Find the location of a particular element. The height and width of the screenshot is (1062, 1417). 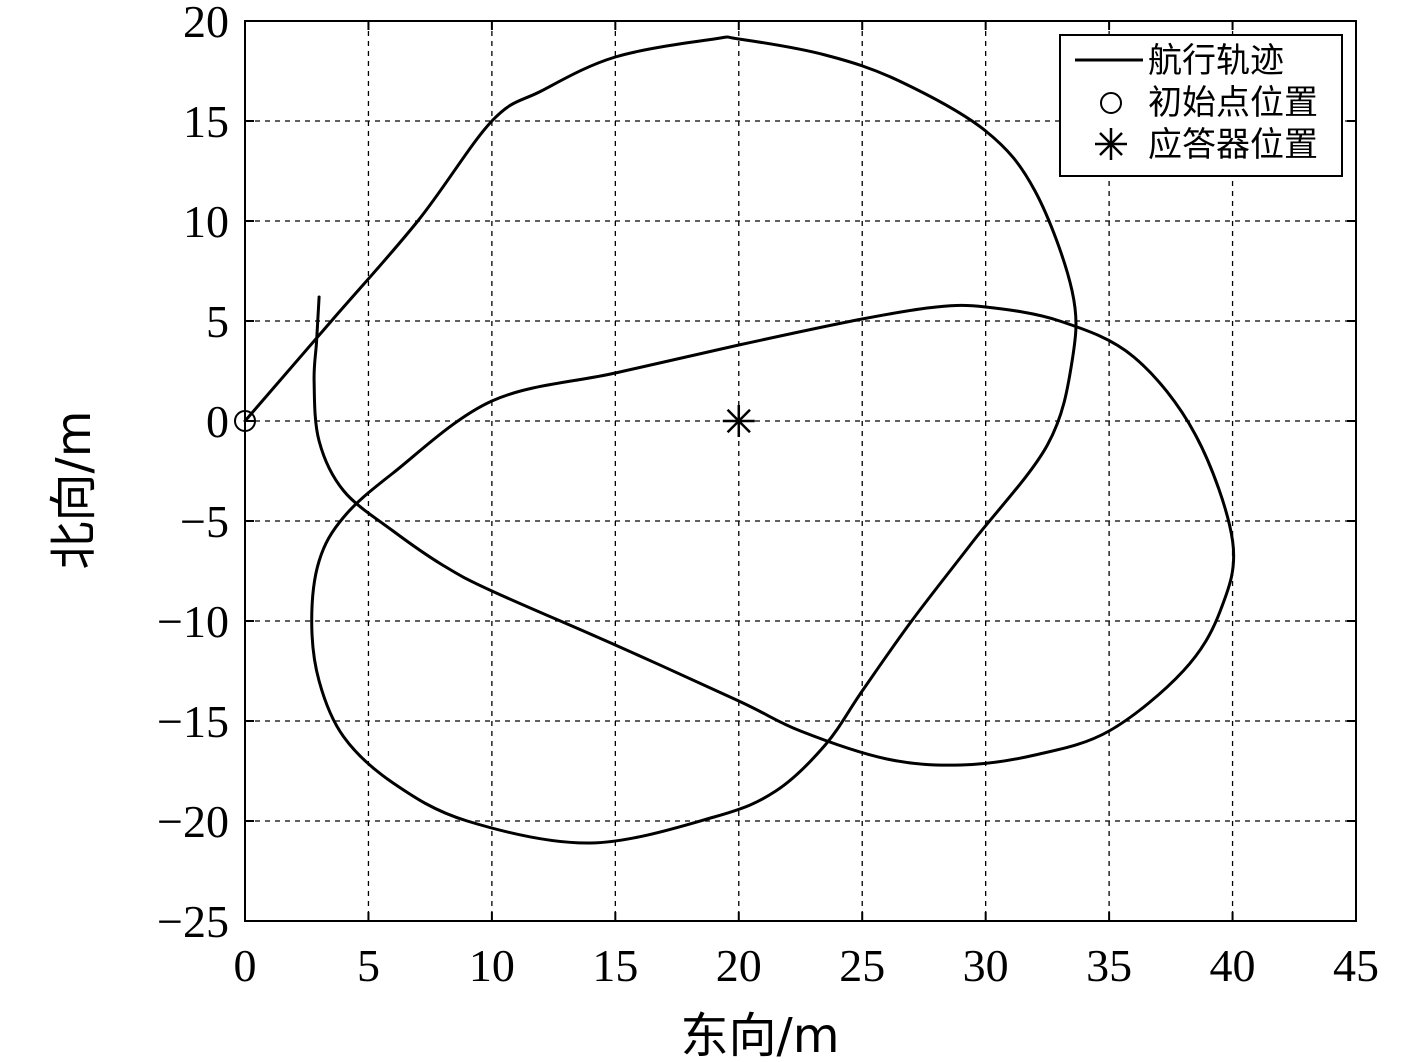

legend-label-transponder: 应答器位置 is located at coordinates (1233, 145).